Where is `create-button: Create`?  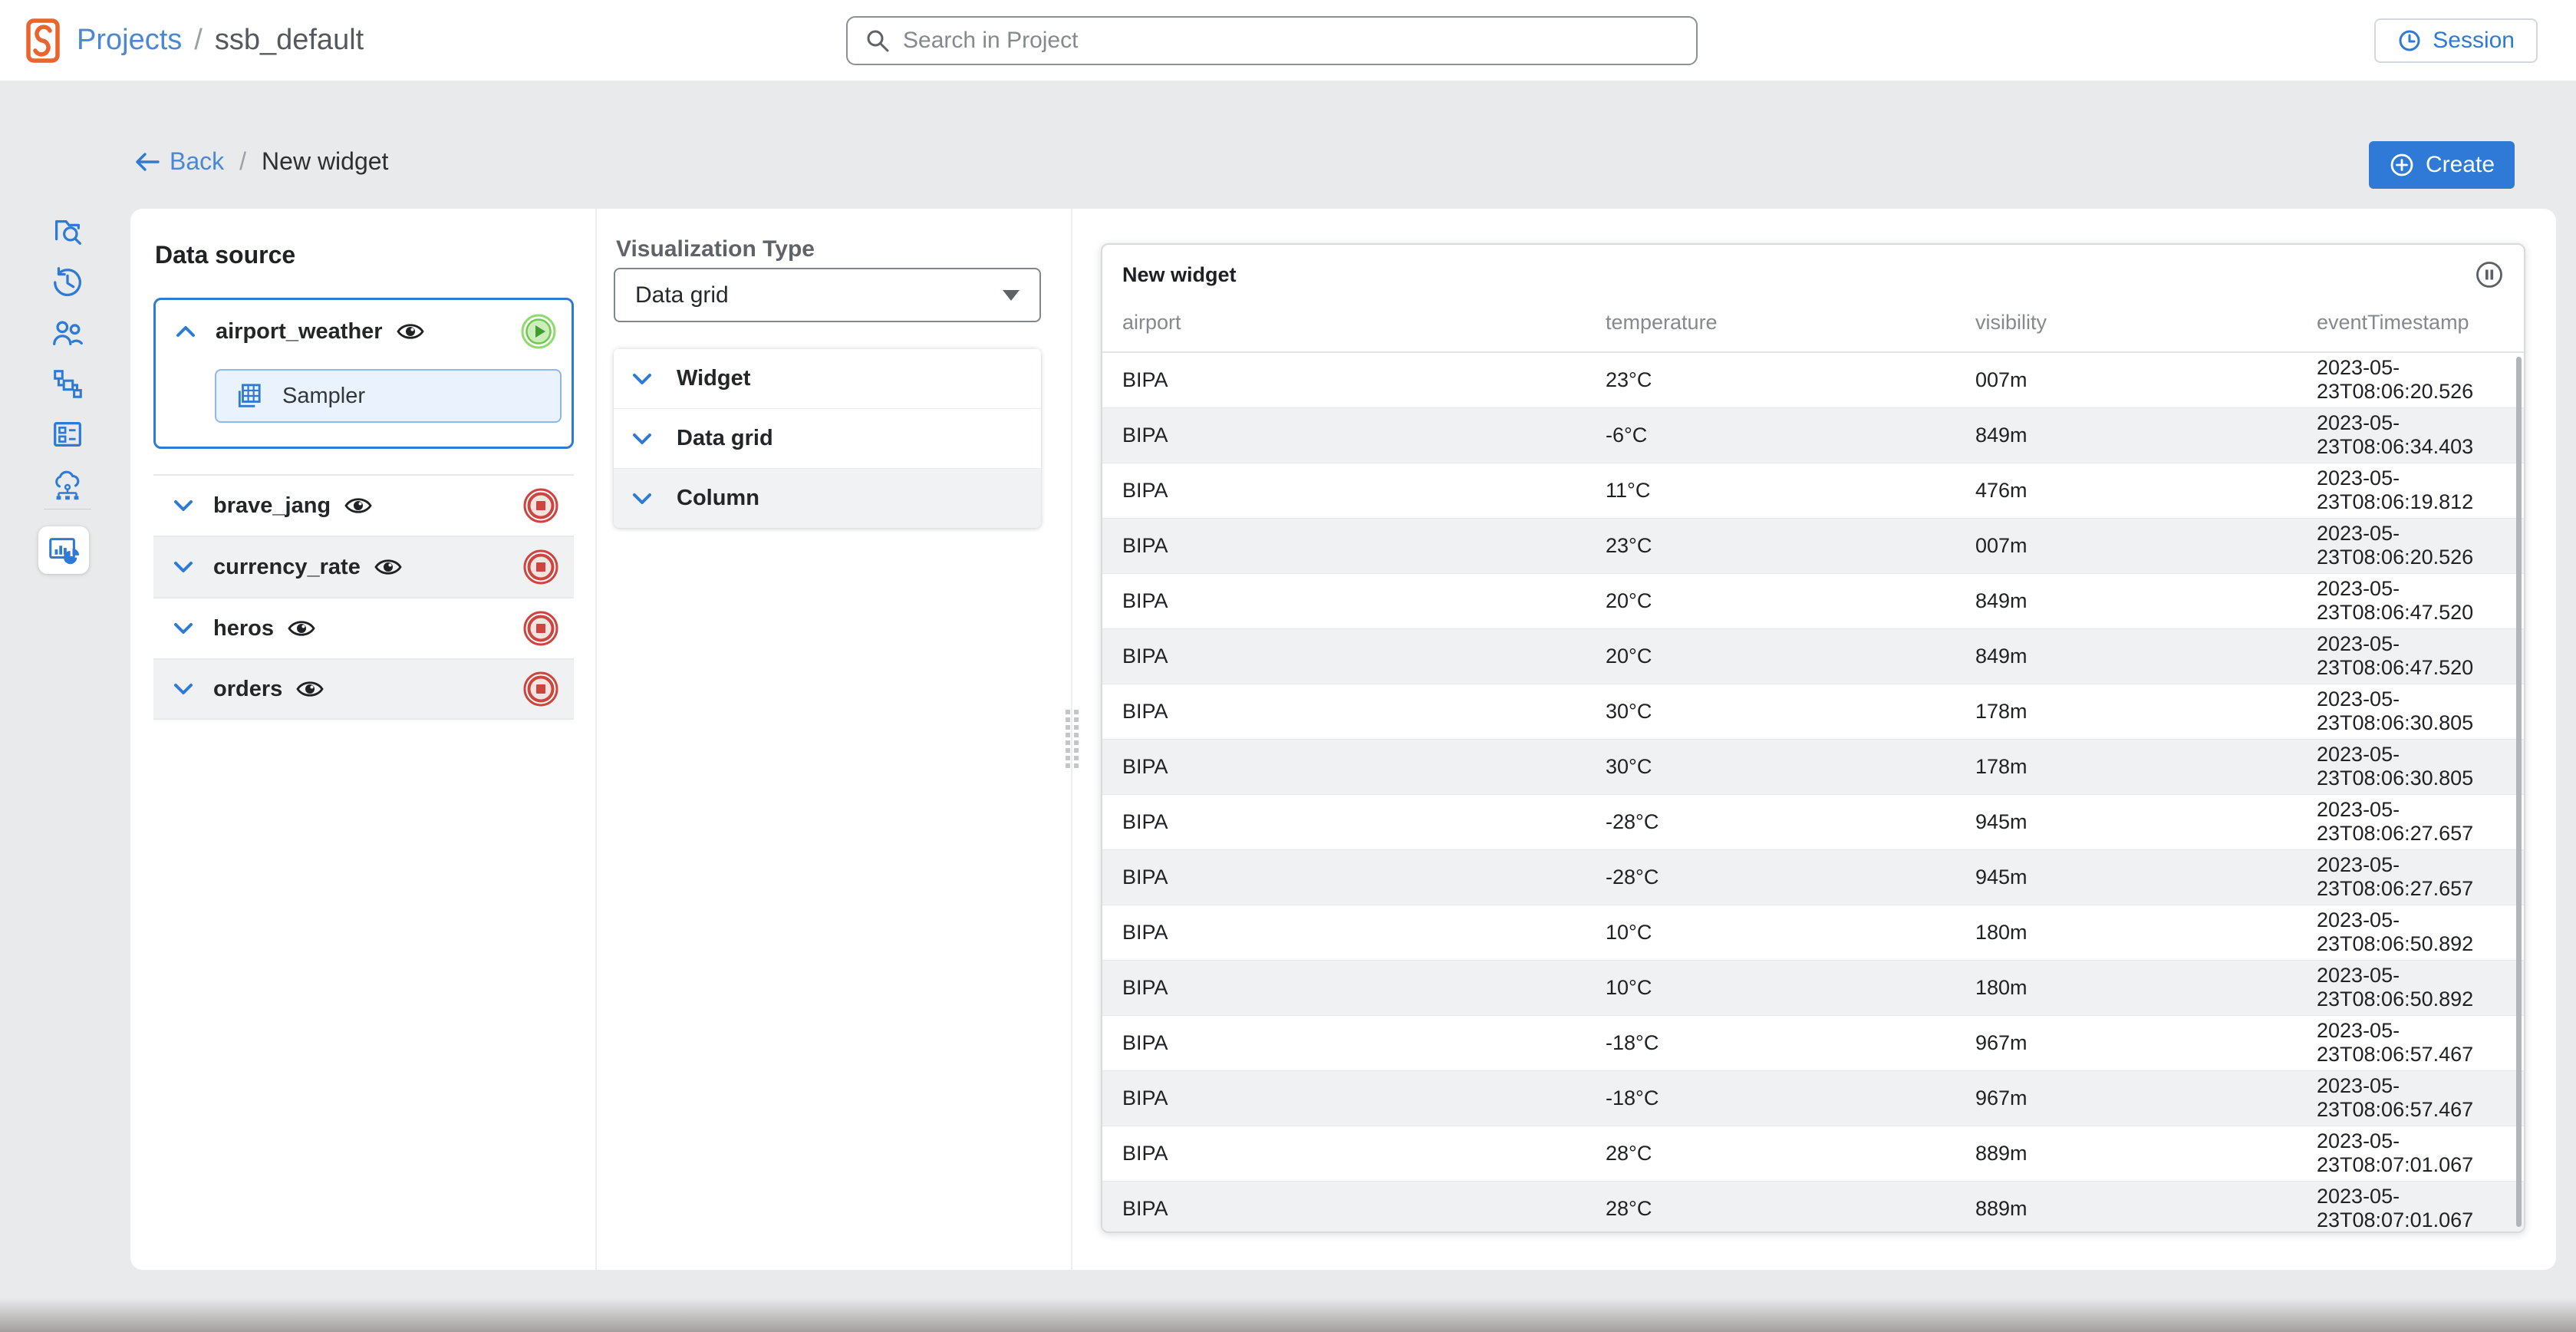
create-button: Create is located at coordinates (2441, 165).